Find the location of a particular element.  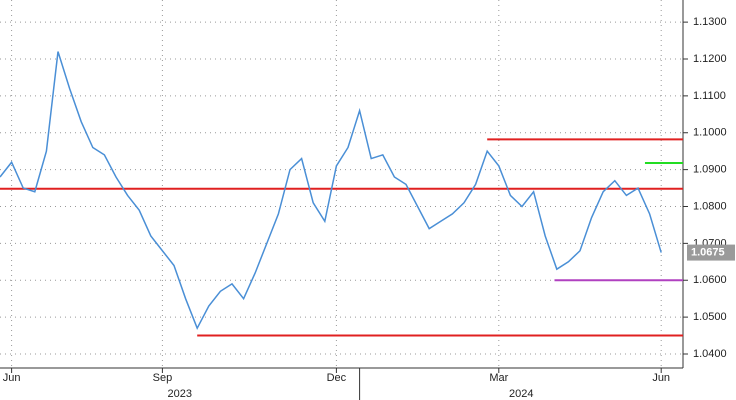

y-tick-label: 1.0500 is located at coordinates (710, 317).